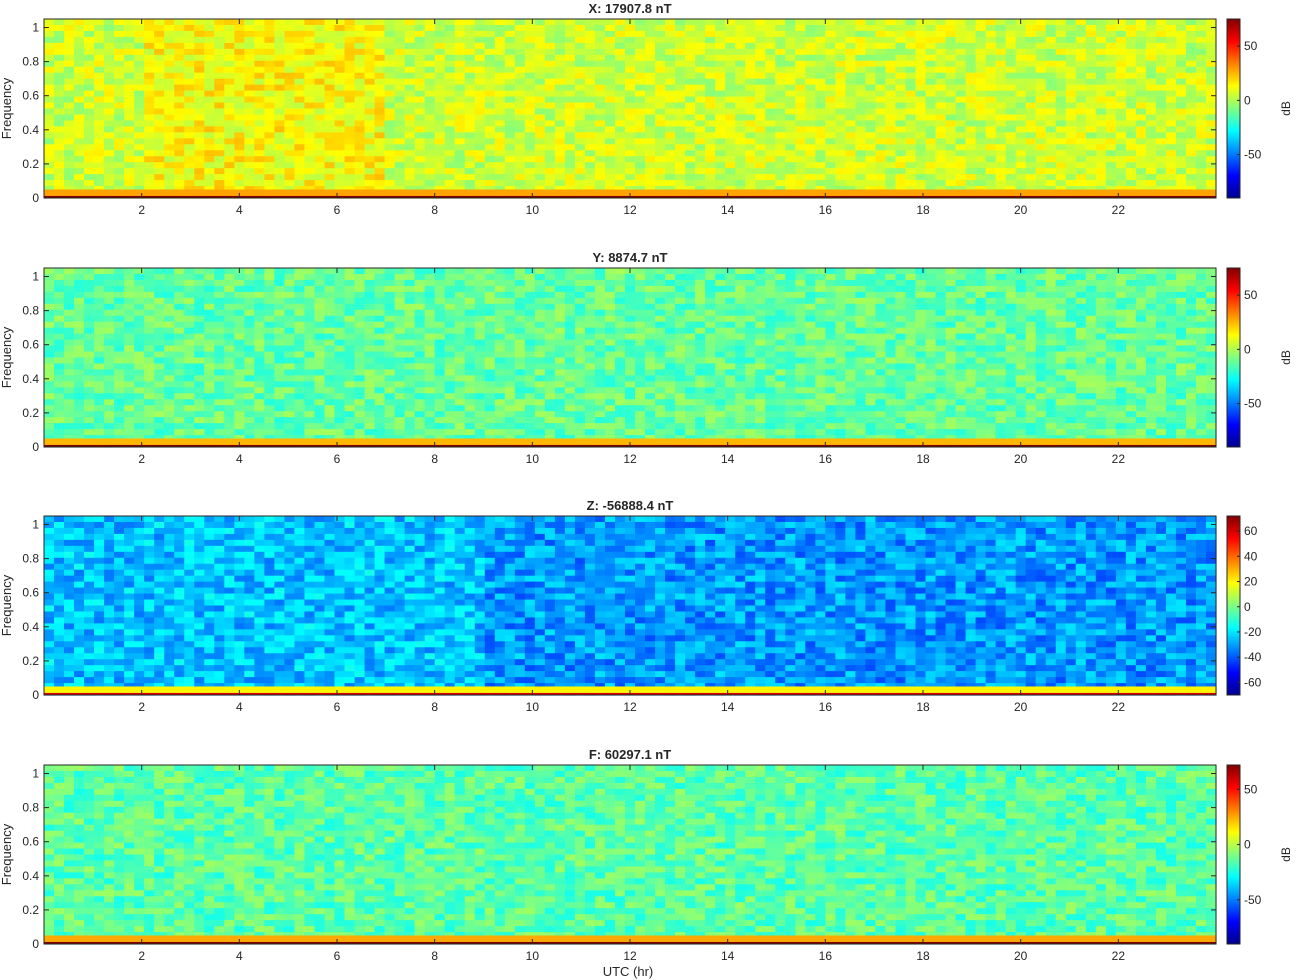 This screenshot has width=1297, height=980. Describe the element at coordinates (1233, 108) in the screenshot. I see `colorbar-gradient` at that location.